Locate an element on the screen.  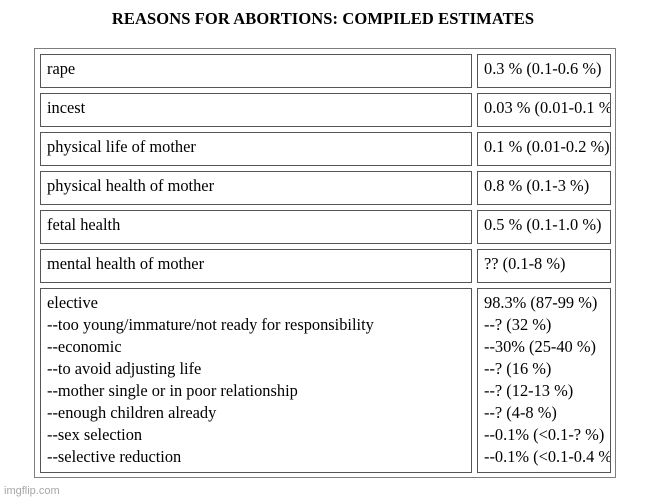
estimate-text: 0.5 % (0.1-1.0 %) is located at coordinates (543, 224).